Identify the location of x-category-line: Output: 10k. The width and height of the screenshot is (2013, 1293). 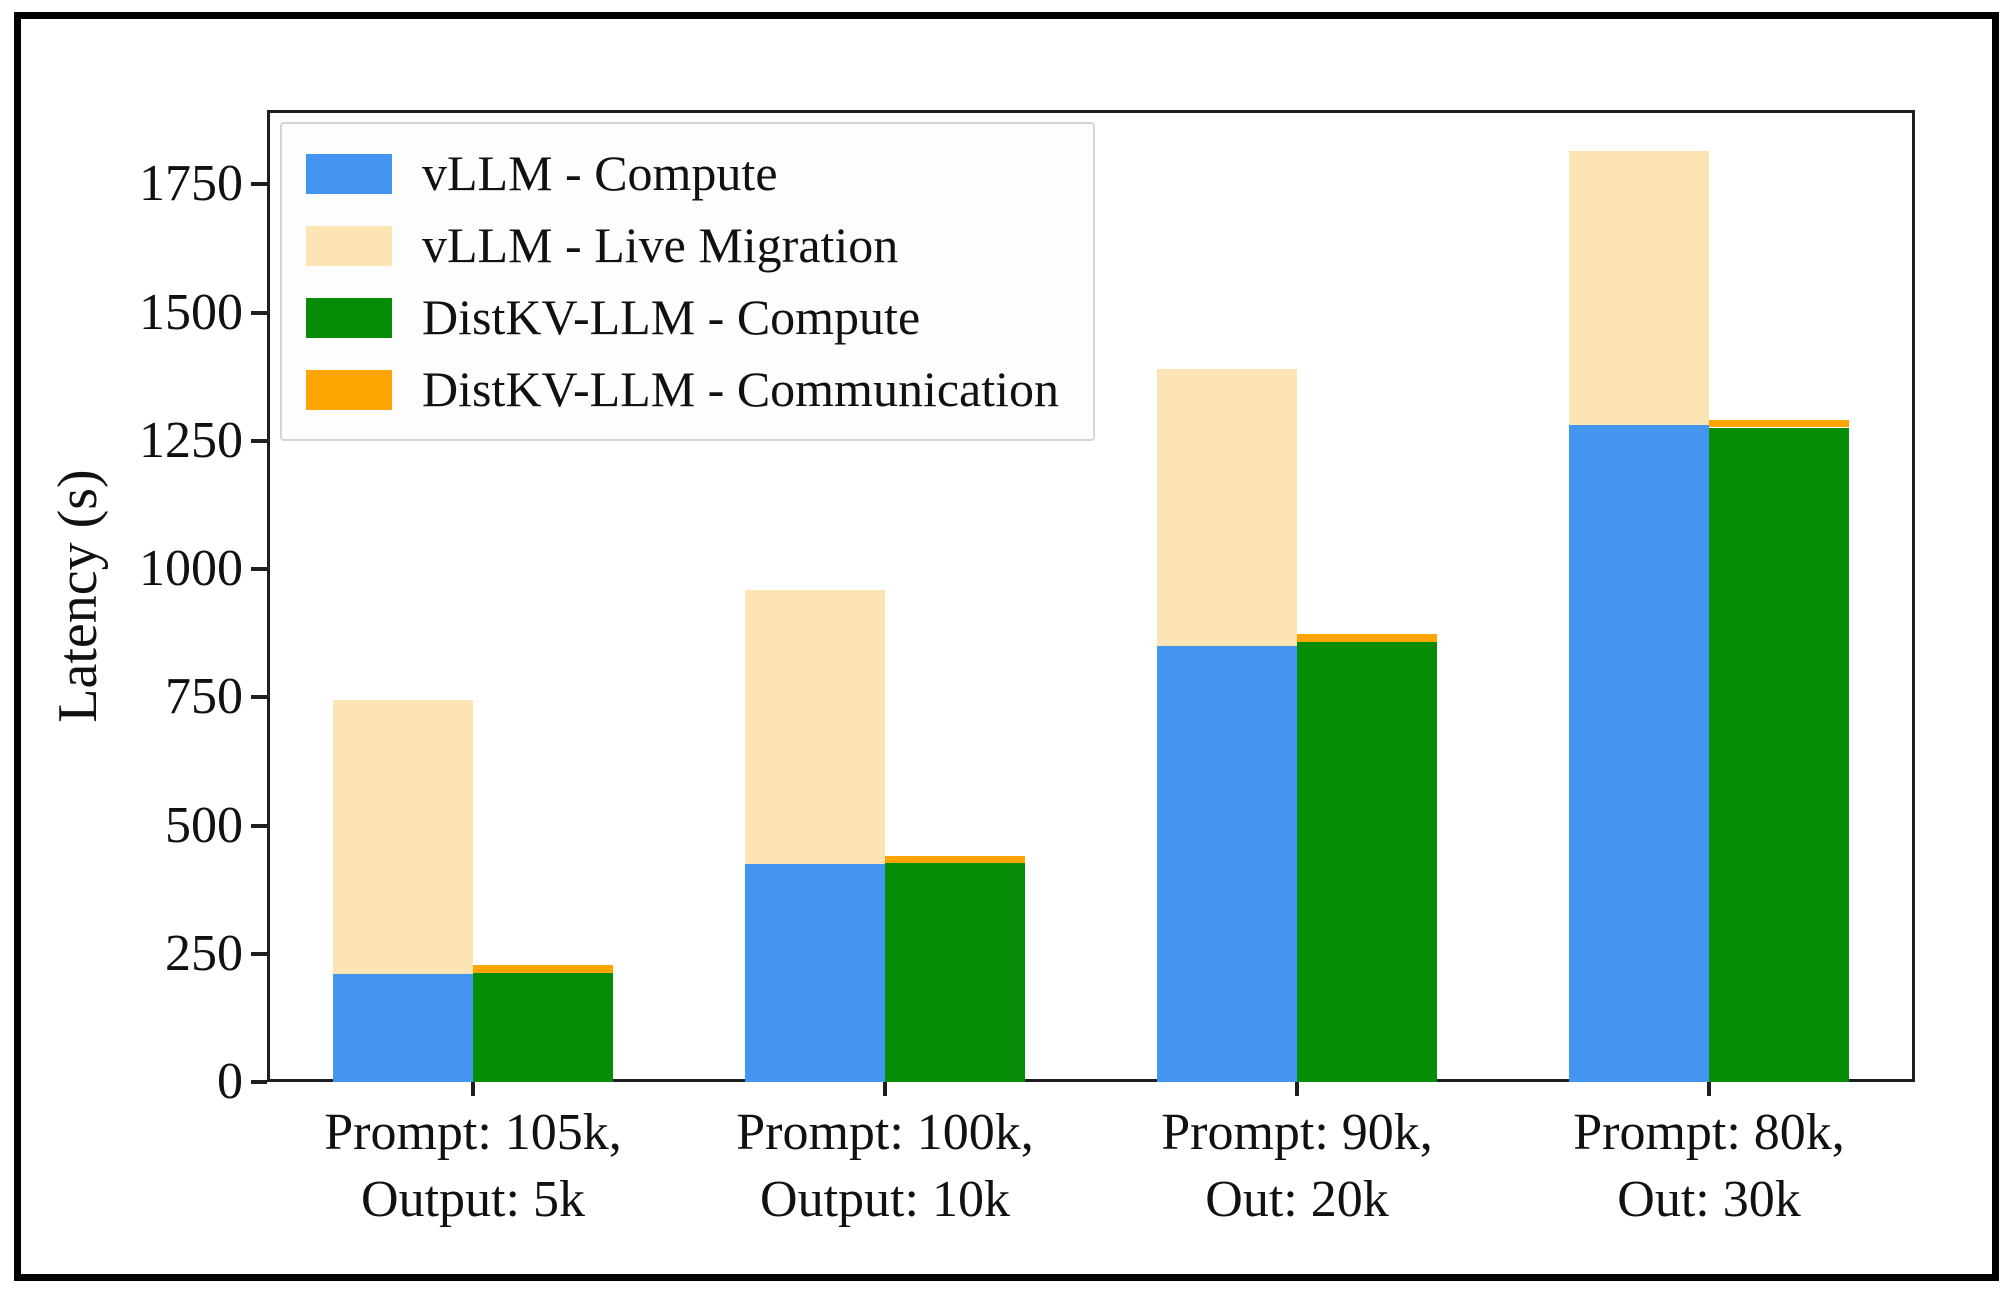
(885, 1199).